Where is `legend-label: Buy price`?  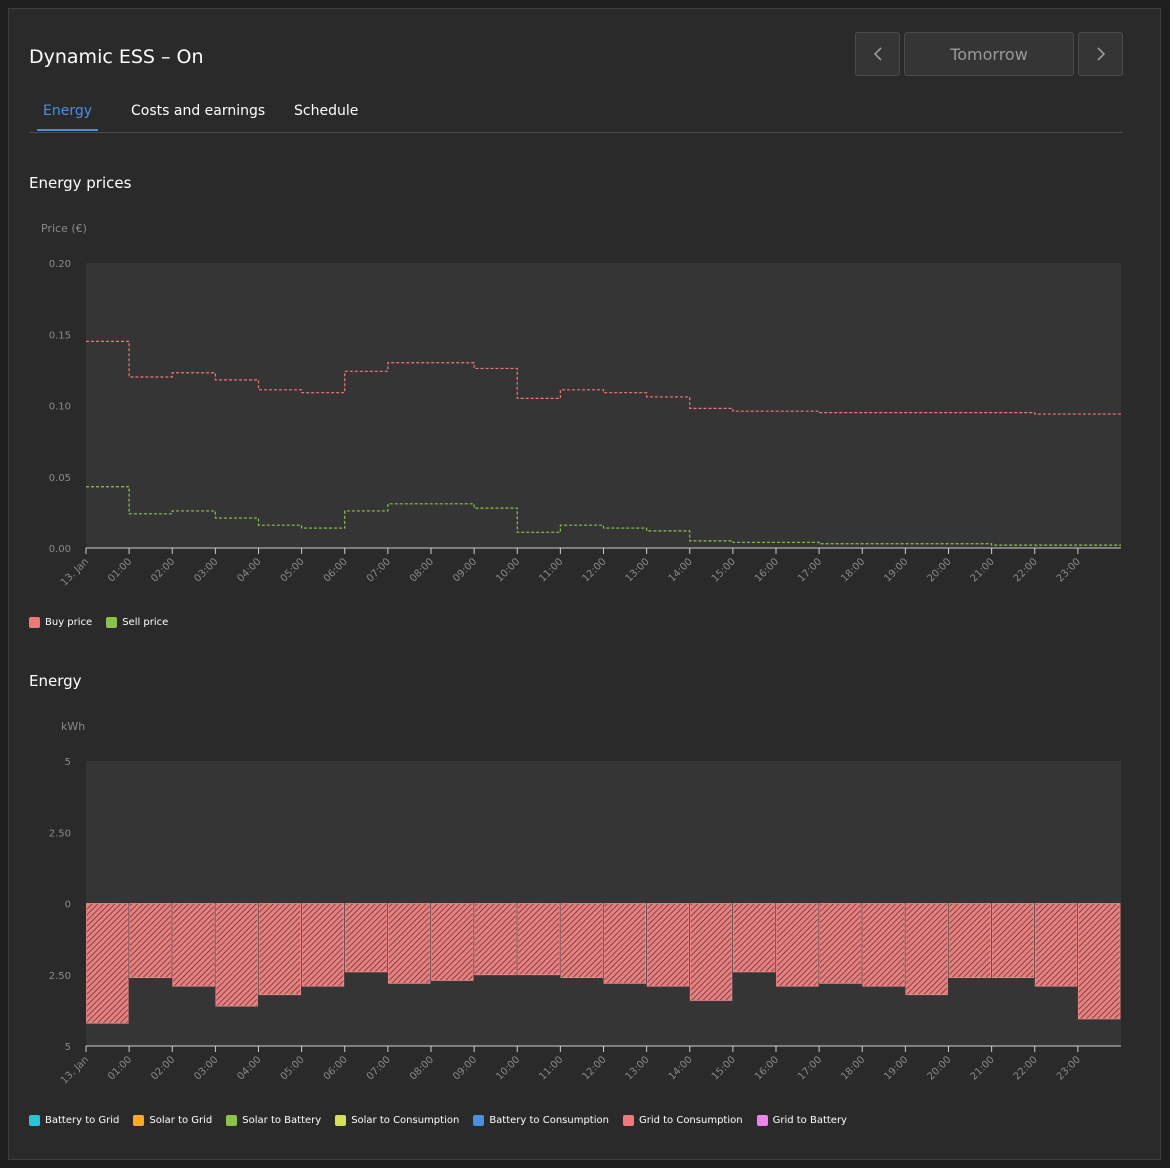
legend-label: Buy price is located at coordinates (69, 622).